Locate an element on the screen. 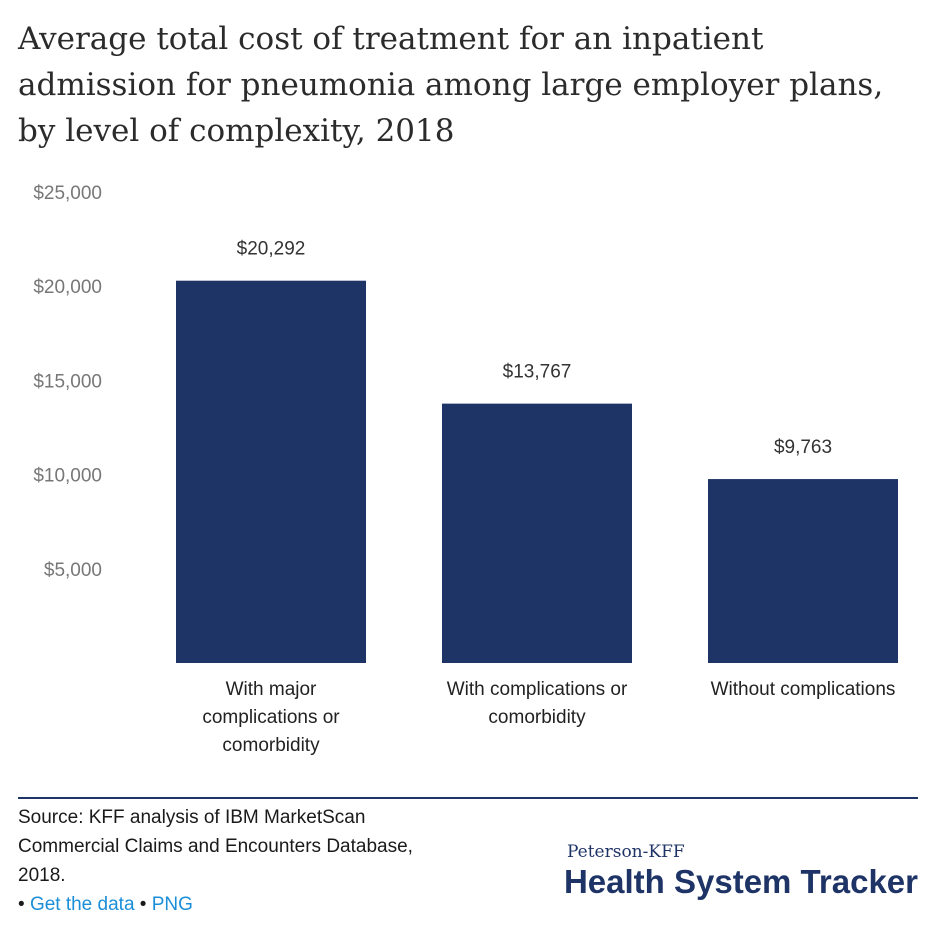 The image size is (942, 928). y-tick-label: $25,000 is located at coordinates (67, 193).